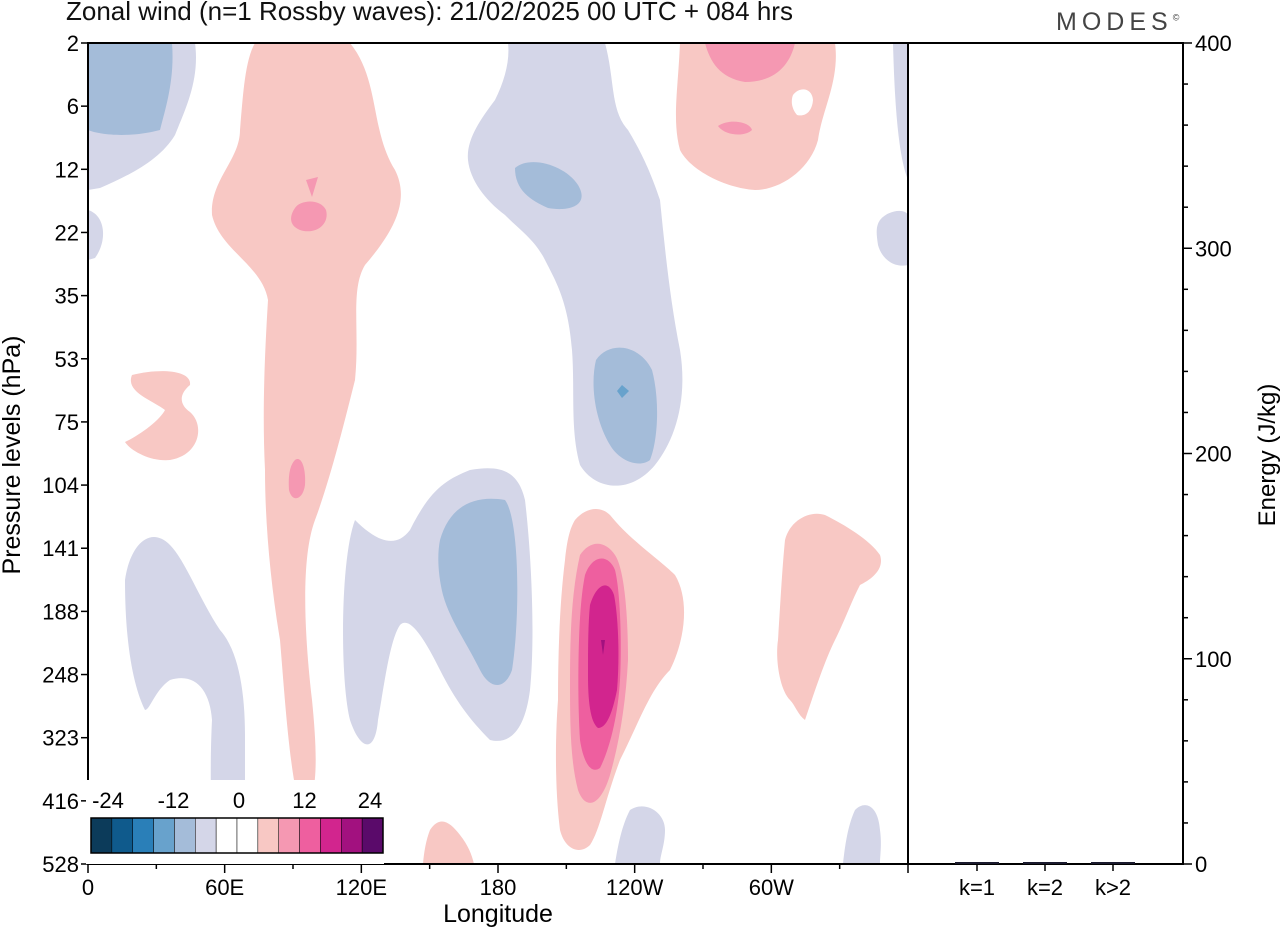 The width and height of the screenshot is (1280, 930). What do you see at coordinates (60, 864) in the screenshot?
I see `y-tick-label: 528` at bounding box center [60, 864].